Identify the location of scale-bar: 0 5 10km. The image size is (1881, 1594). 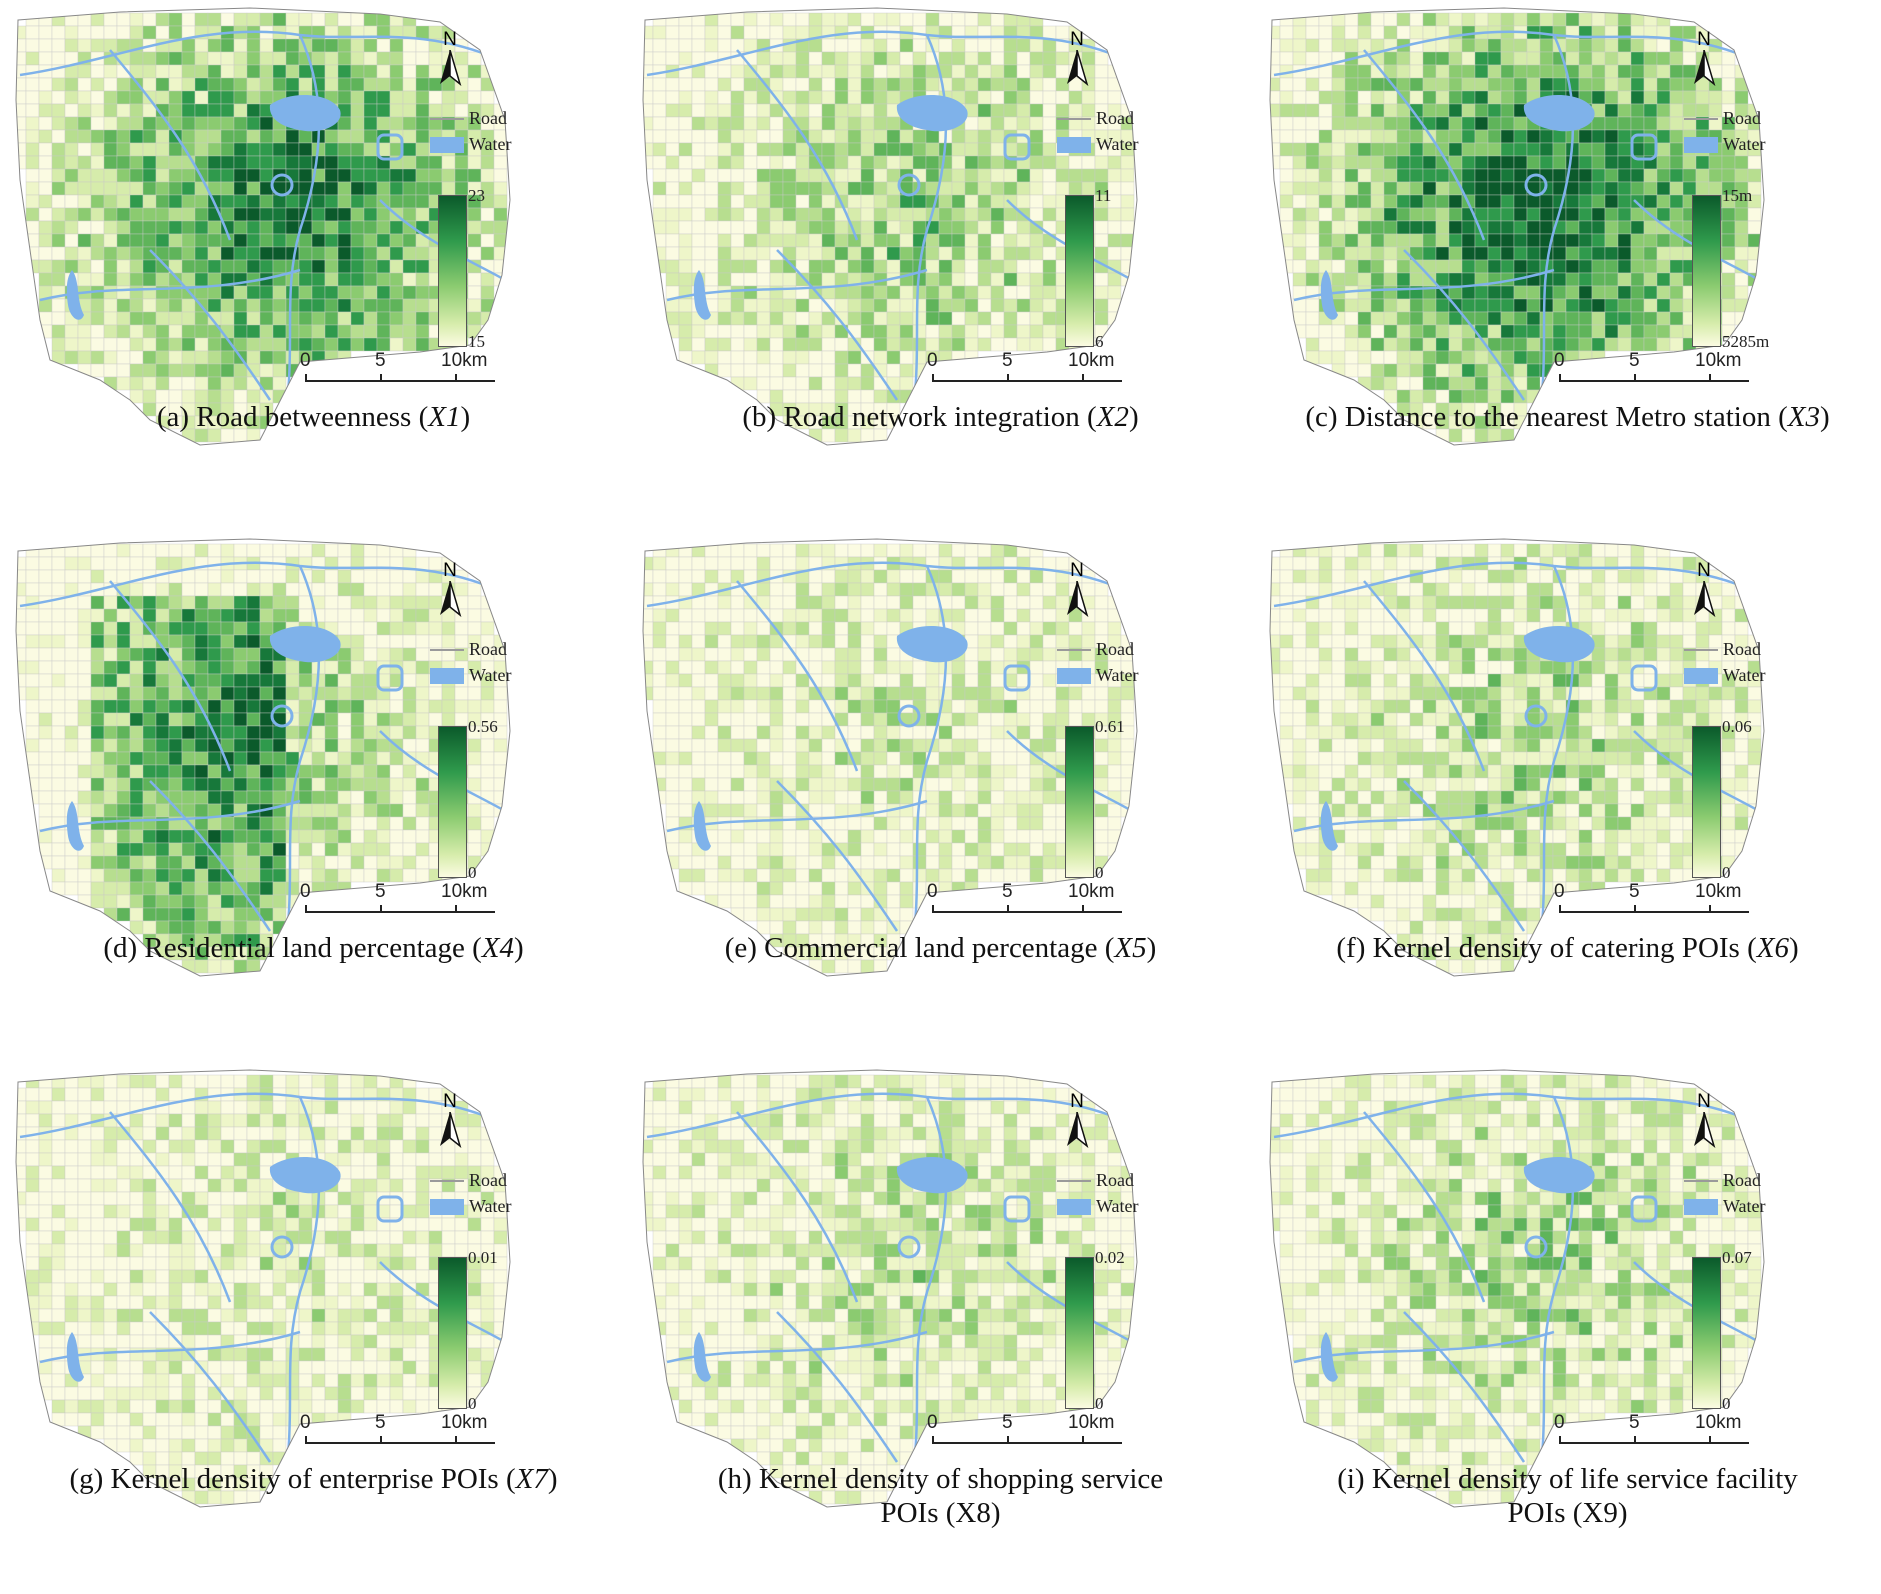
(402, 372).